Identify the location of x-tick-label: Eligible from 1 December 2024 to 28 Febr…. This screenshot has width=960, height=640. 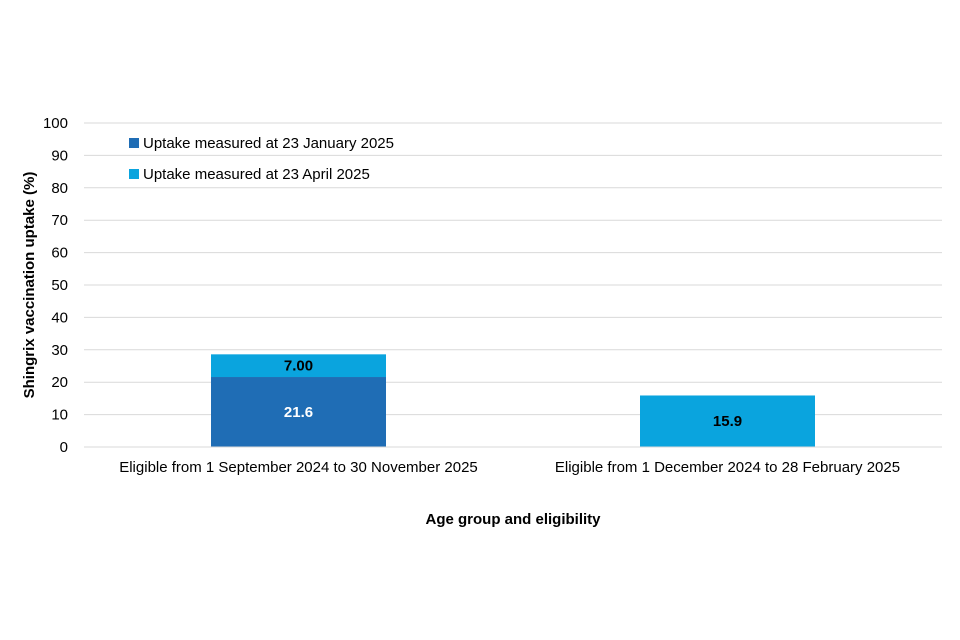
(727, 467).